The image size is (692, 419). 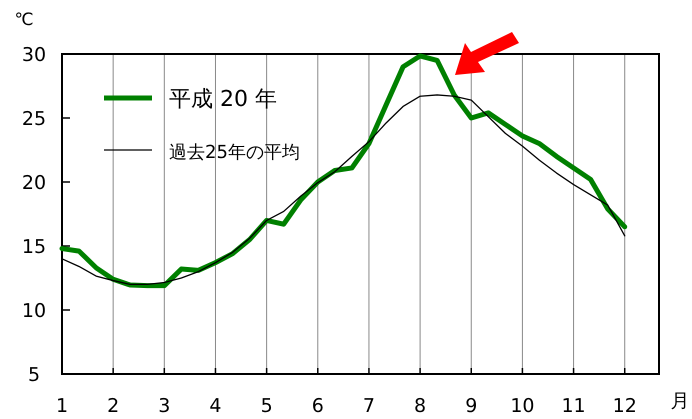 What do you see at coordinates (34, 183) in the screenshot?
I see `y-tick-label: 20` at bounding box center [34, 183].